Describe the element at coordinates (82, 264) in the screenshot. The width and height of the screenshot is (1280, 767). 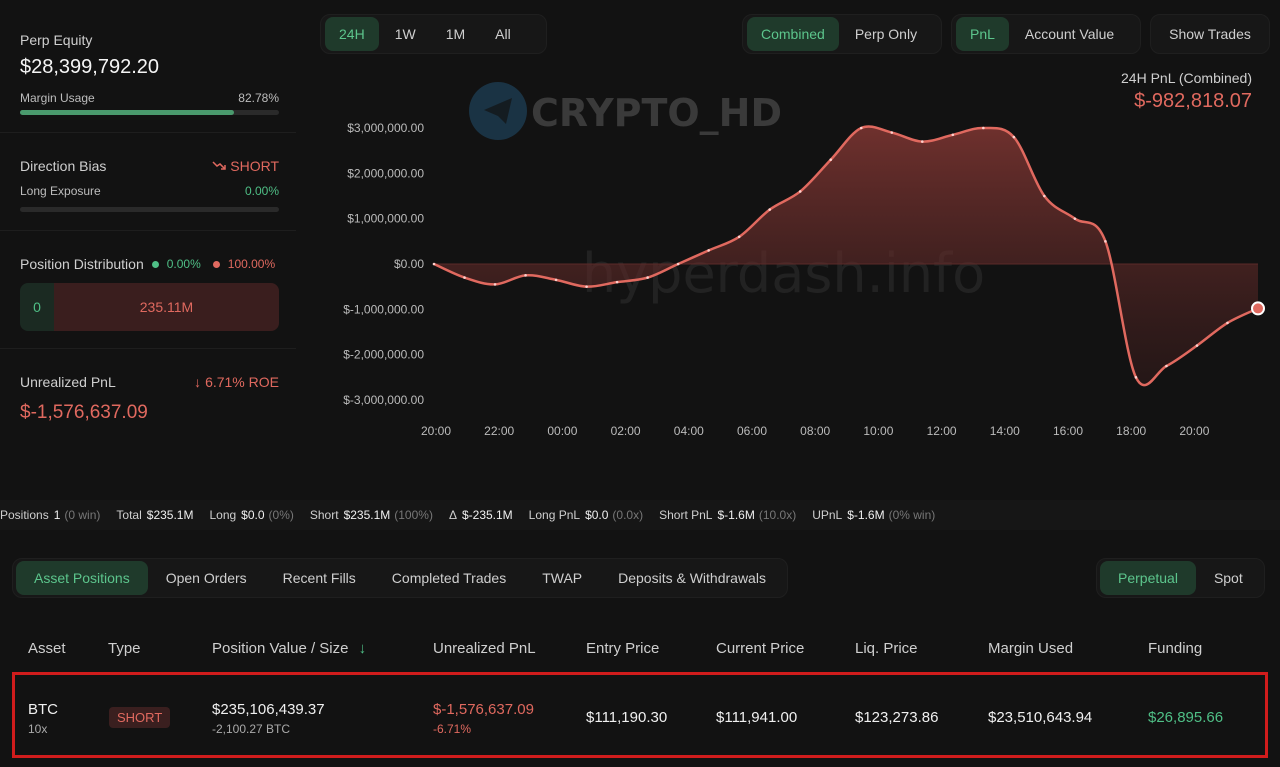
I see `position-distribution-label: Position Distribution` at that location.